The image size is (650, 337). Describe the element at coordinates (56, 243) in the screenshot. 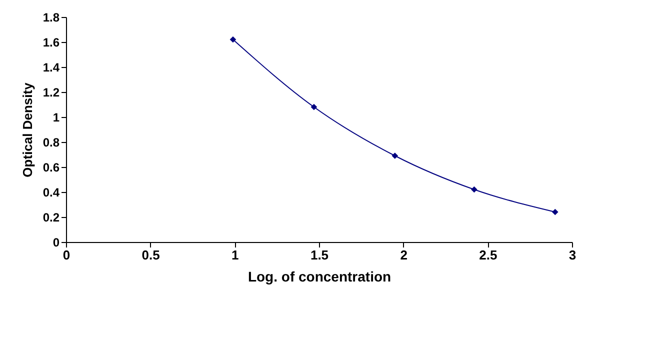

I see `y-tick-label: 0` at that location.